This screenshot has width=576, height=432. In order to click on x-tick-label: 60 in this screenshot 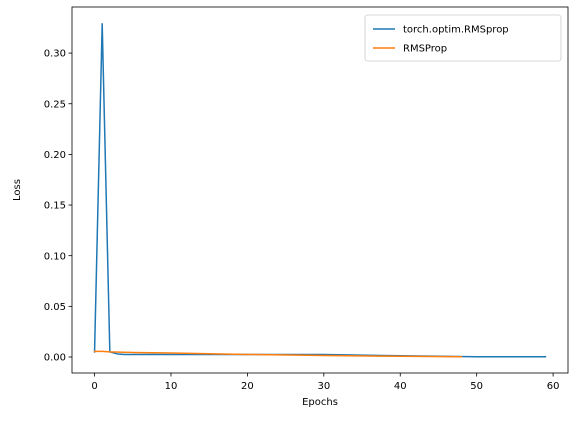, I will do `click(553, 386)`.